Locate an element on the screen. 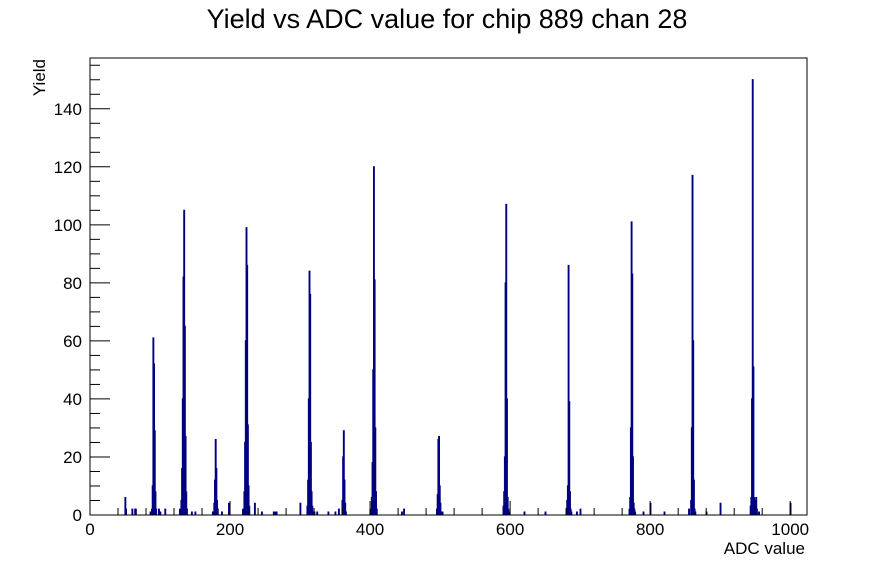 This screenshot has width=896, height=572. x-axis: 0 200 400 600 800 1000 is located at coordinates (447, 520).